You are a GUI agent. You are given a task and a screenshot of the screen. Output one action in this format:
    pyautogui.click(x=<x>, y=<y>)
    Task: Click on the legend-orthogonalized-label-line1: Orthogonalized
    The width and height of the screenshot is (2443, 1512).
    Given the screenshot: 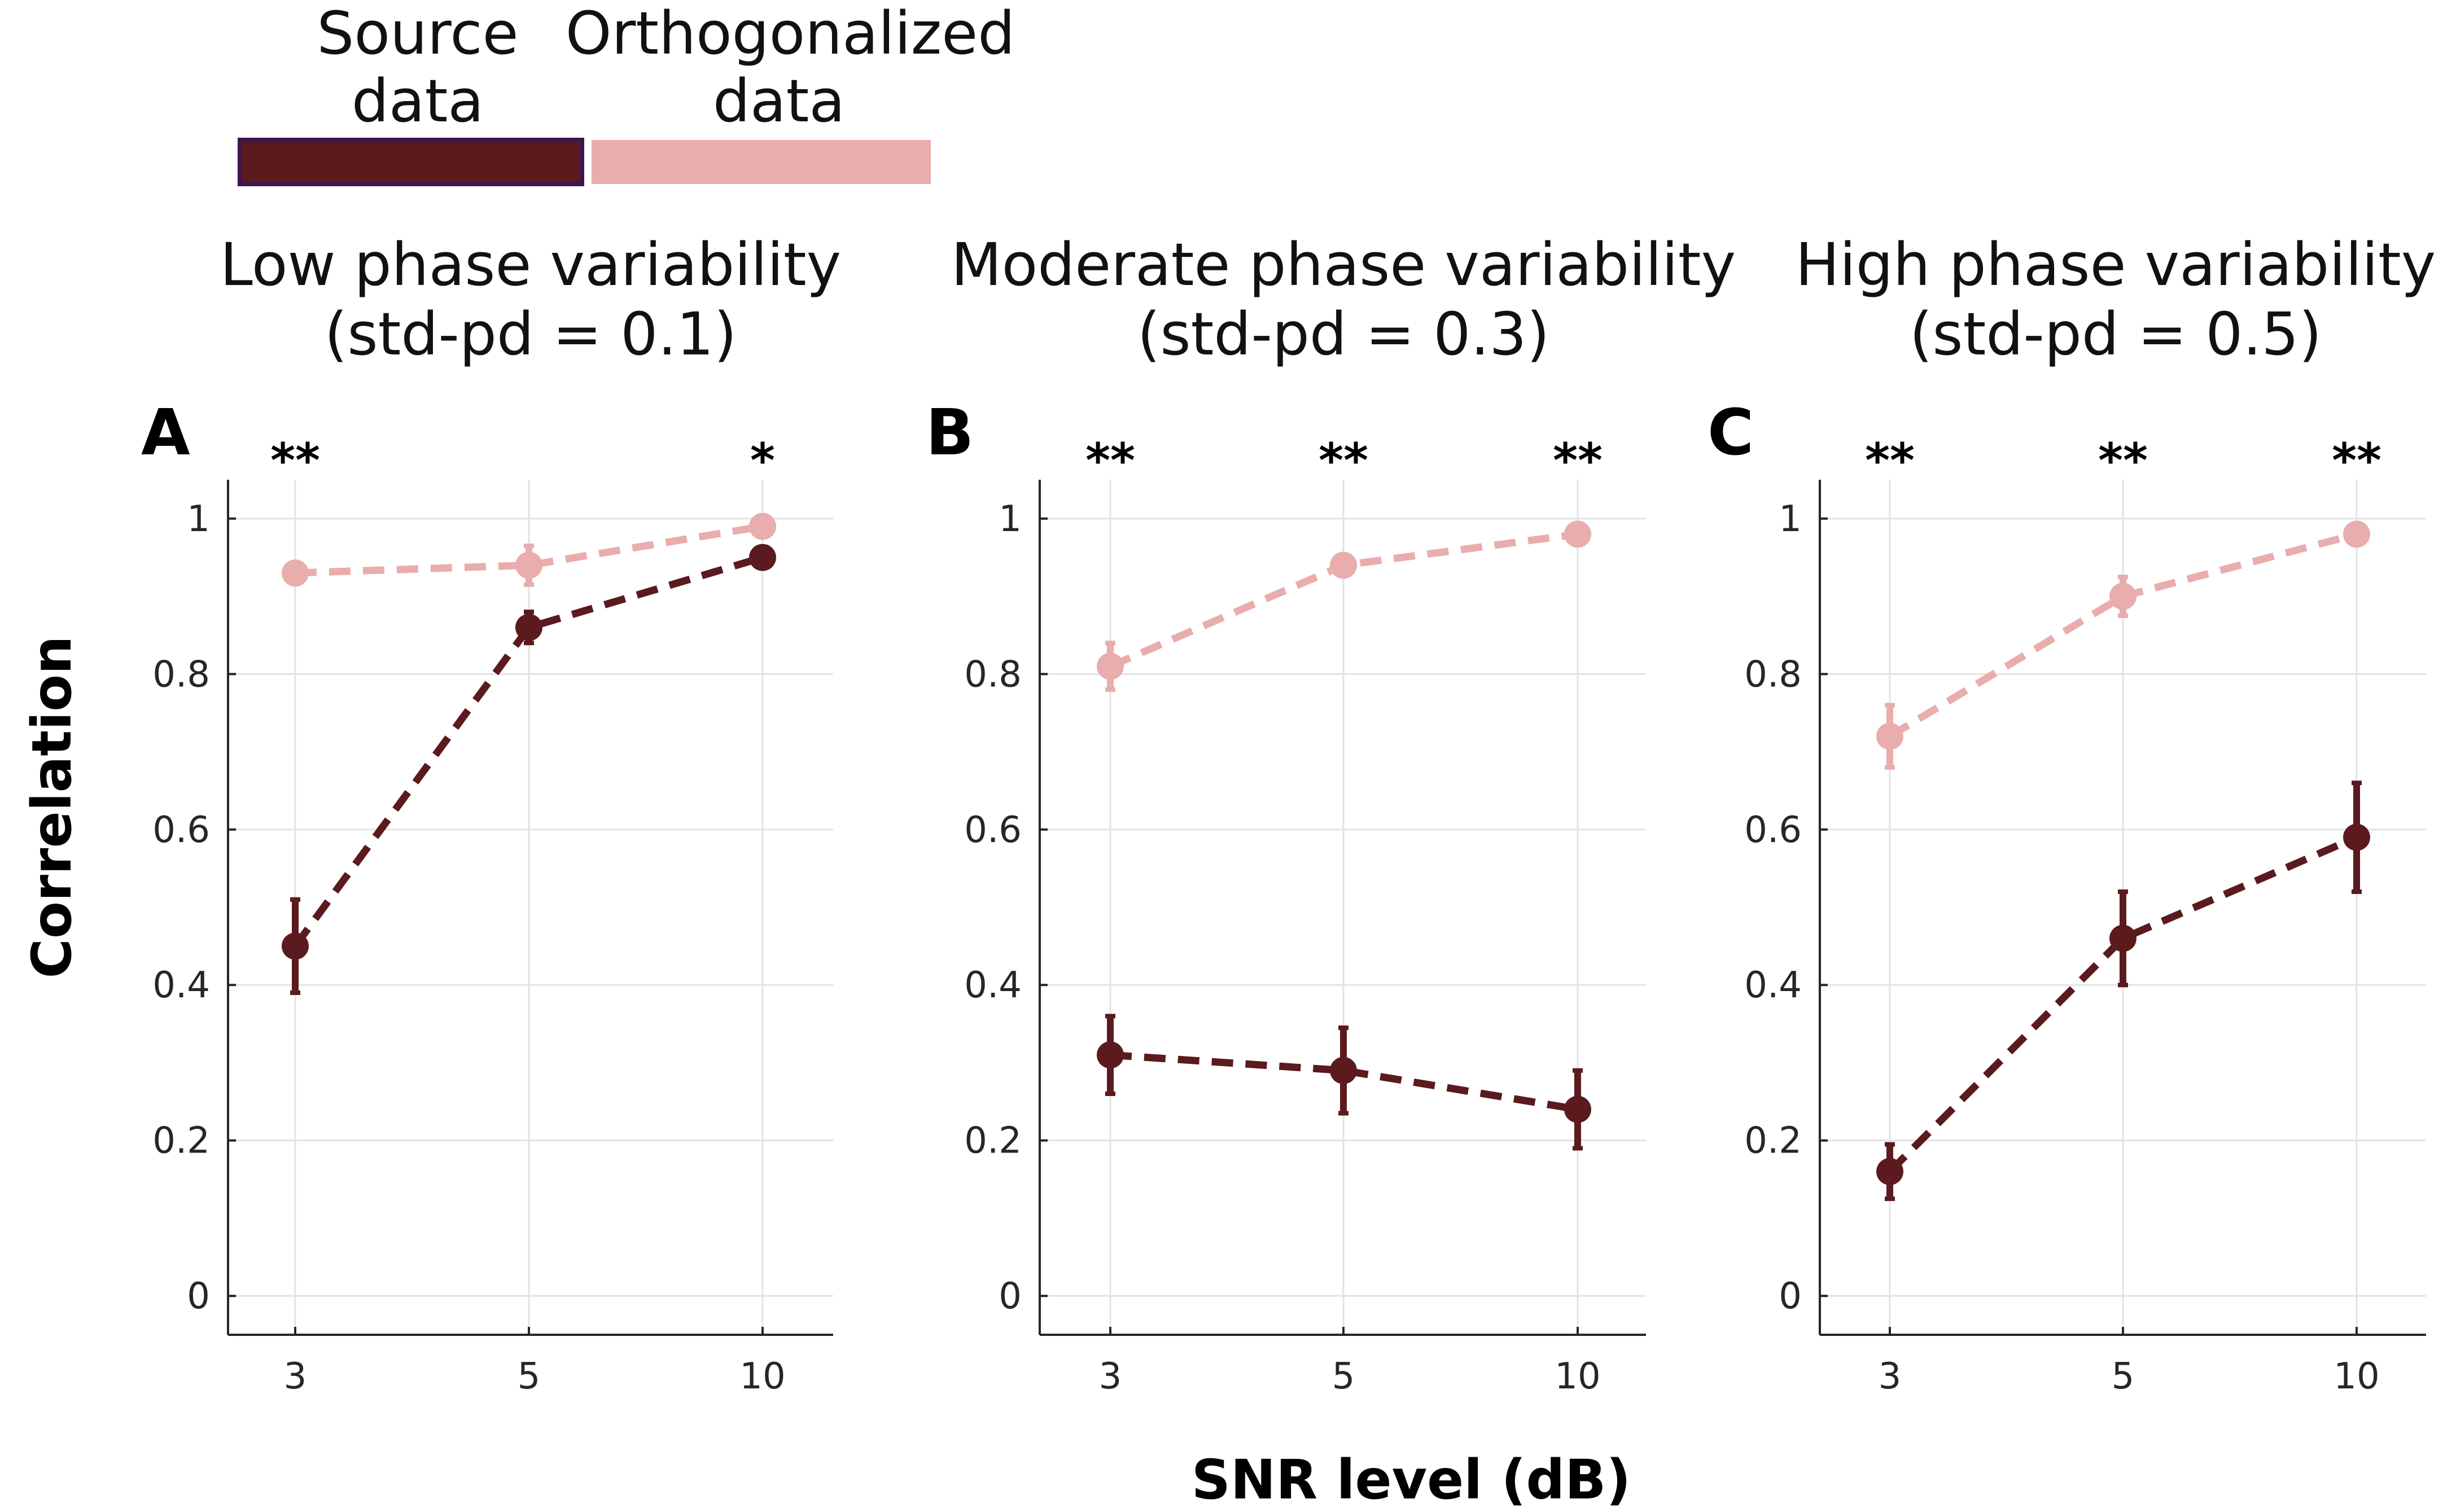 What is the action you would take?
    pyautogui.click(x=790, y=34)
    